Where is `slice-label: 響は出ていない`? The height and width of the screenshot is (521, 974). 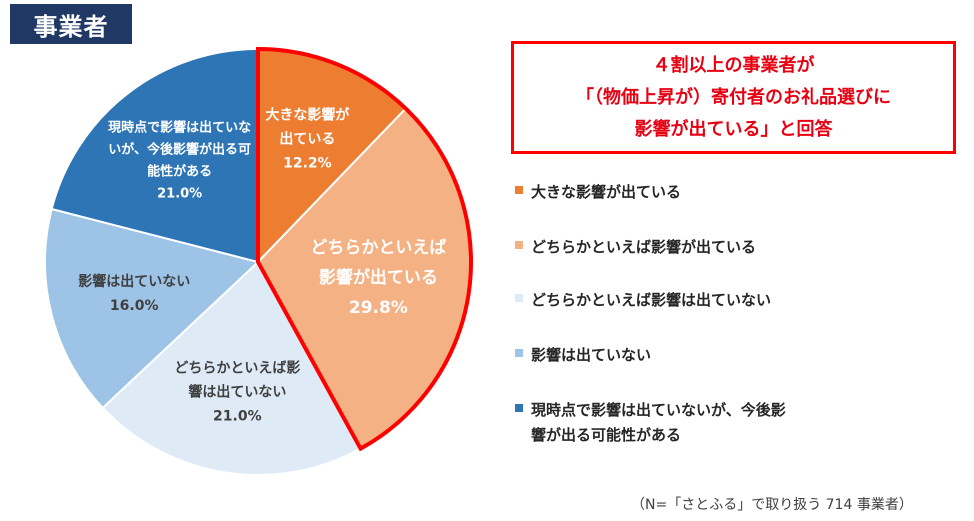 slice-label: 響は出ていない is located at coordinates (237, 391).